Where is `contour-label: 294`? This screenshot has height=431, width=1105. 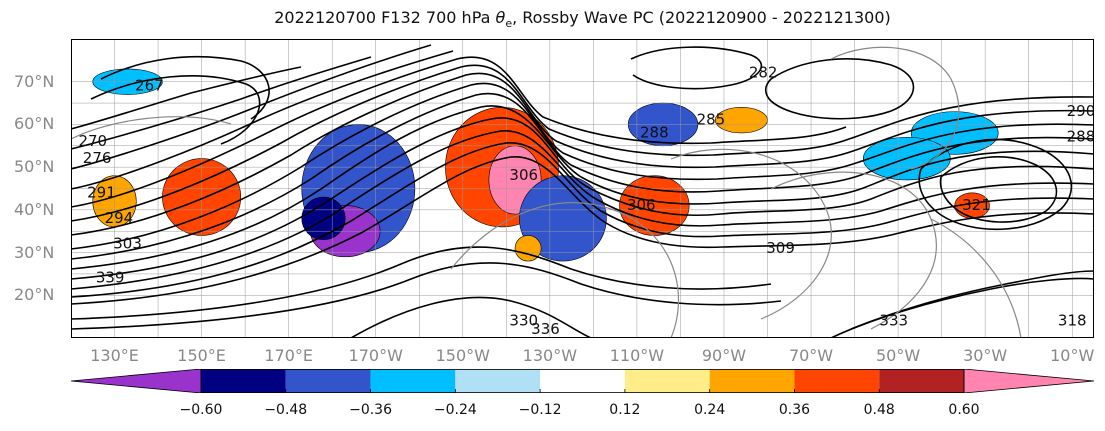 contour-label: 294 is located at coordinates (119, 218).